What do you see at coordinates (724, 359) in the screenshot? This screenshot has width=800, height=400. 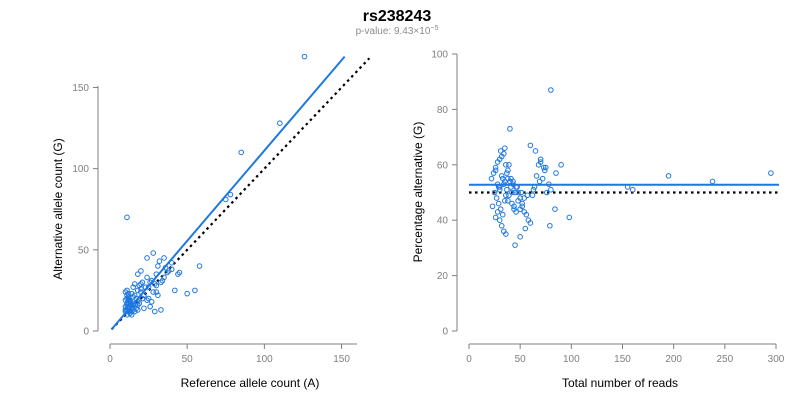 I see `x-tick-label: 250` at bounding box center [724, 359].